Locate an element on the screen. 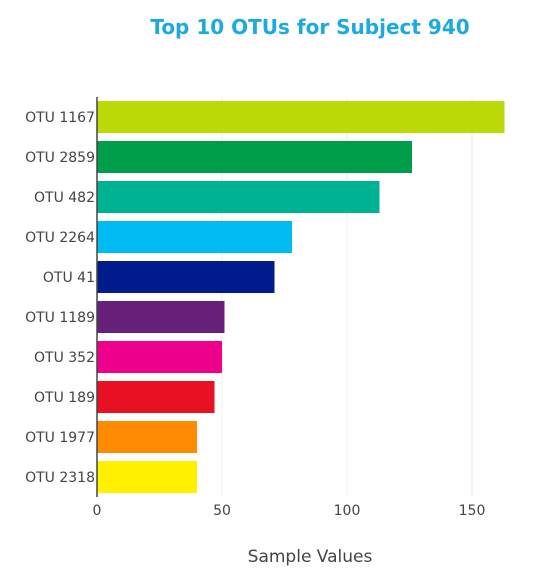 The width and height of the screenshot is (534, 588). y-tick-label: OTU 352 is located at coordinates (64, 358).